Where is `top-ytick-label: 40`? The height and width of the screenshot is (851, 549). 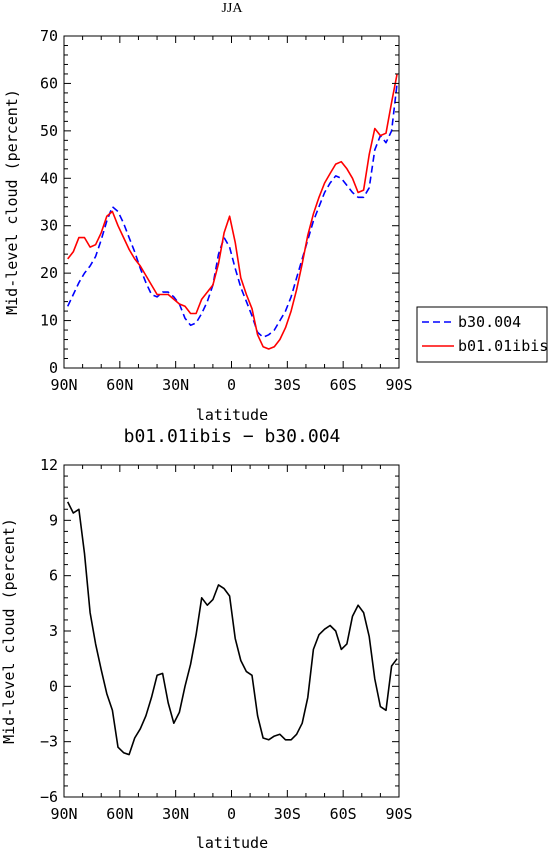
top-ytick-label: 40 is located at coordinates (49, 178).